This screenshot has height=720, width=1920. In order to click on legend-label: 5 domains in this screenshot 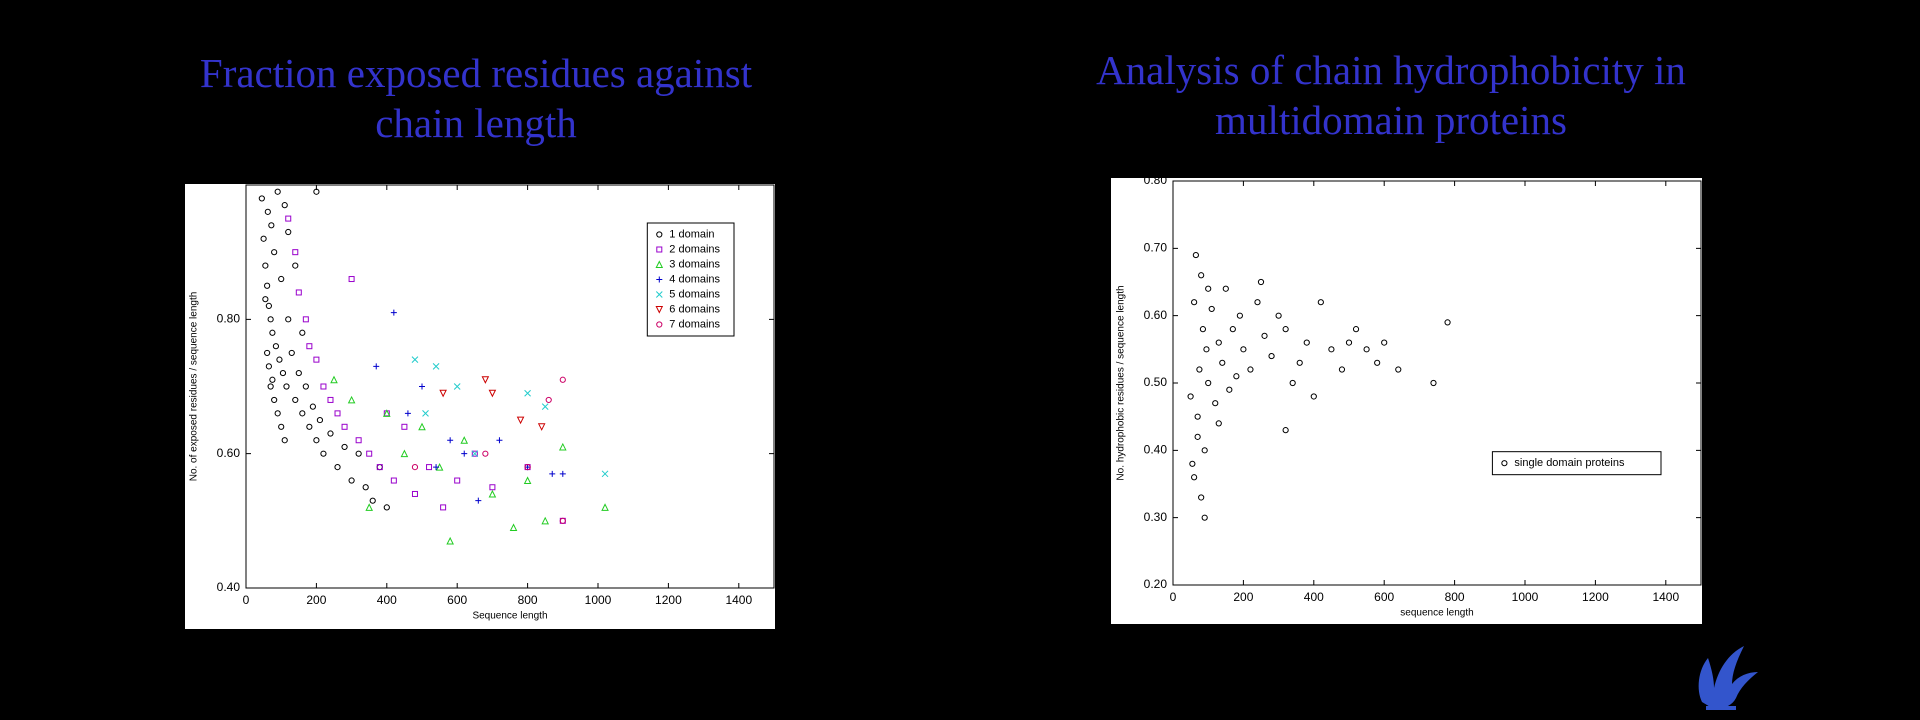, I will do `click(694, 294)`.